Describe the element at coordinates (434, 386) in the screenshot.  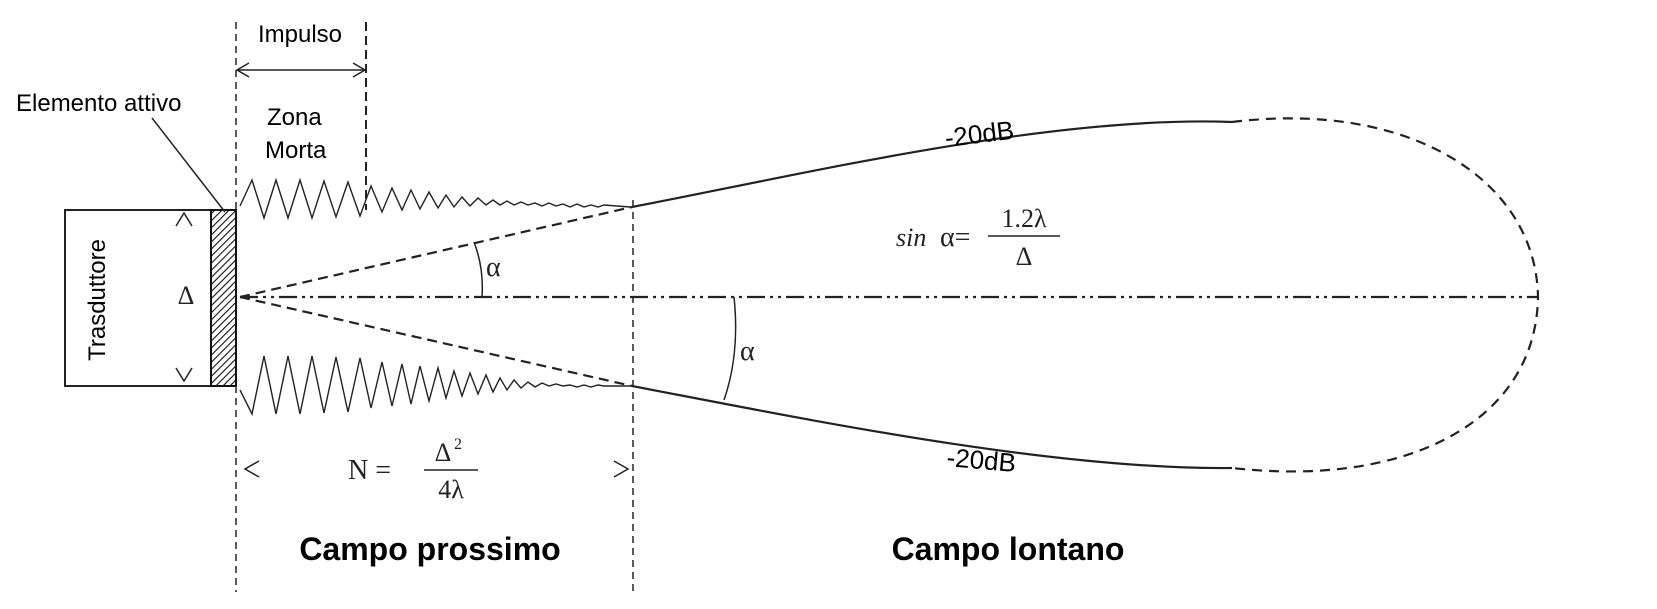
I see `near-field-lower-zigzag` at that location.